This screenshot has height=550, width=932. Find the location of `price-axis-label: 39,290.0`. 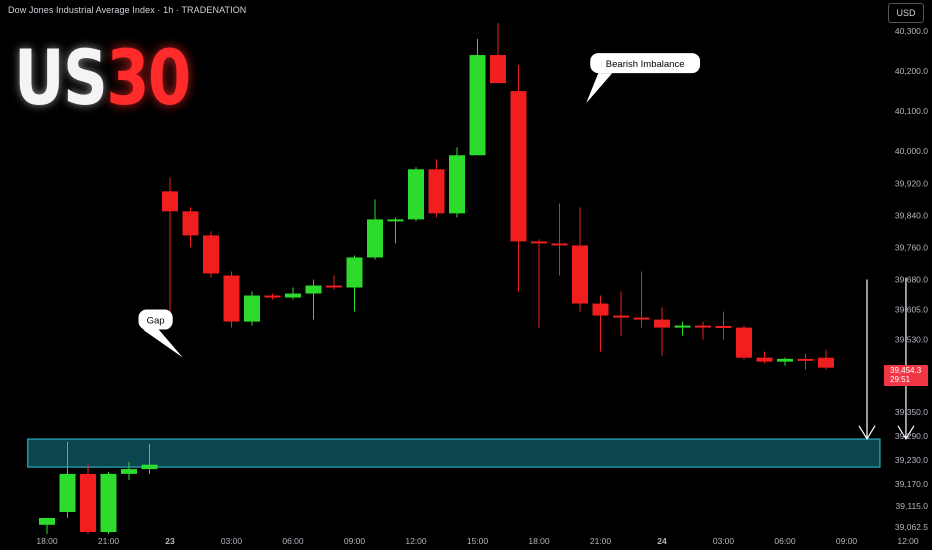

price-axis-label: 39,290.0 is located at coordinates (911, 436).